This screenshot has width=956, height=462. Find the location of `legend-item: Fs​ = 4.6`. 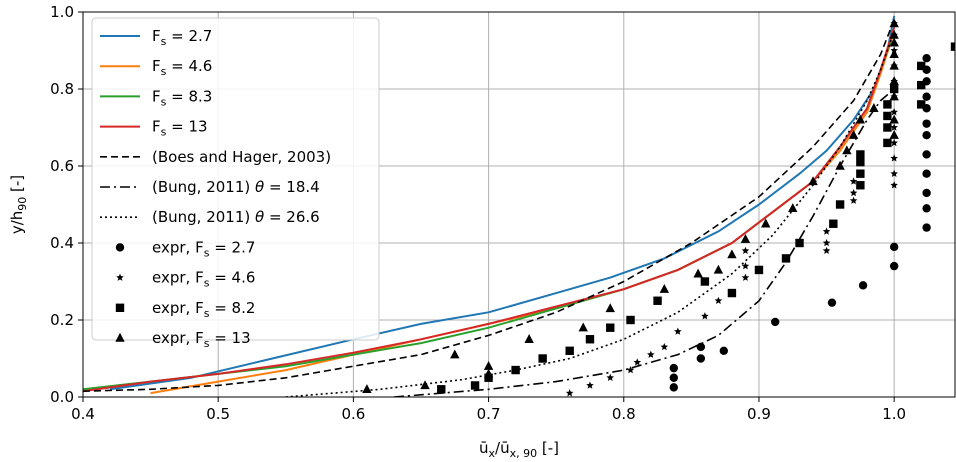

legend-item: Fs​ = 4.6 is located at coordinates (156, 67).